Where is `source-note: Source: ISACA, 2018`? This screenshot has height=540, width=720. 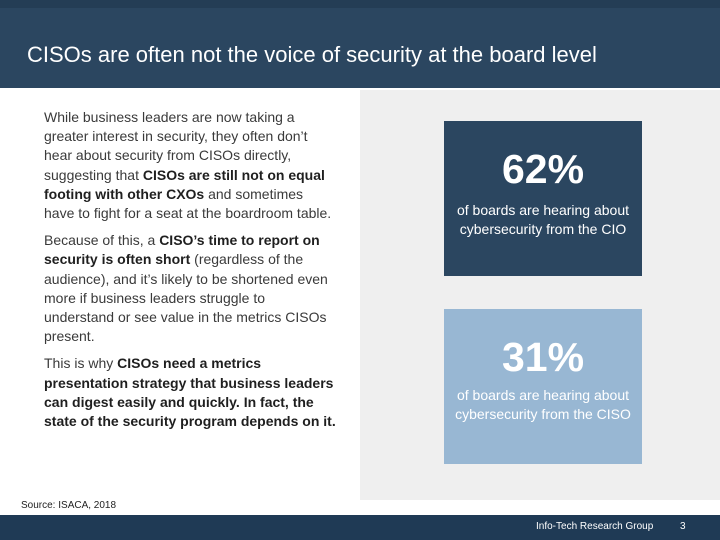 source-note: Source: ISACA, 2018 is located at coordinates (69, 505).